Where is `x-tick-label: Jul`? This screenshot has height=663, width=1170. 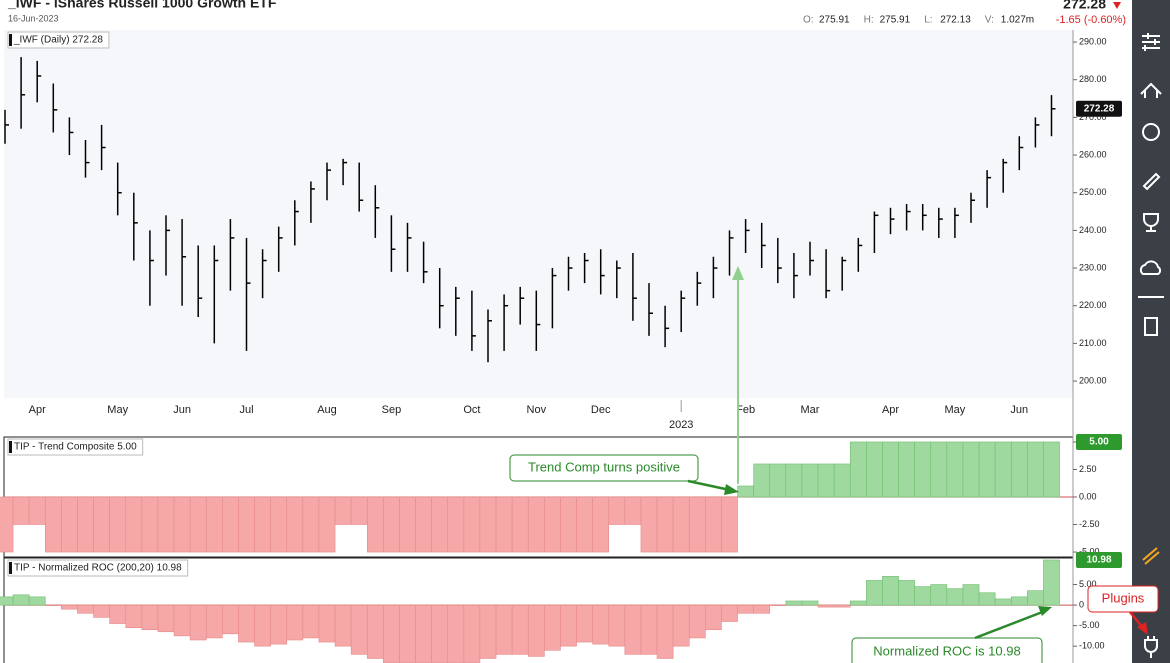 x-tick-label: Jul is located at coordinates (246, 410).